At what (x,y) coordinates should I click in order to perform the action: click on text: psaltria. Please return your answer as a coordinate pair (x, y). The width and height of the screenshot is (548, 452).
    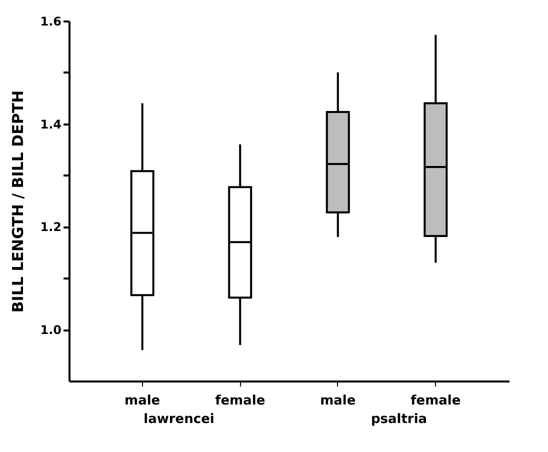
    Looking at the image, I should click on (399, 419).